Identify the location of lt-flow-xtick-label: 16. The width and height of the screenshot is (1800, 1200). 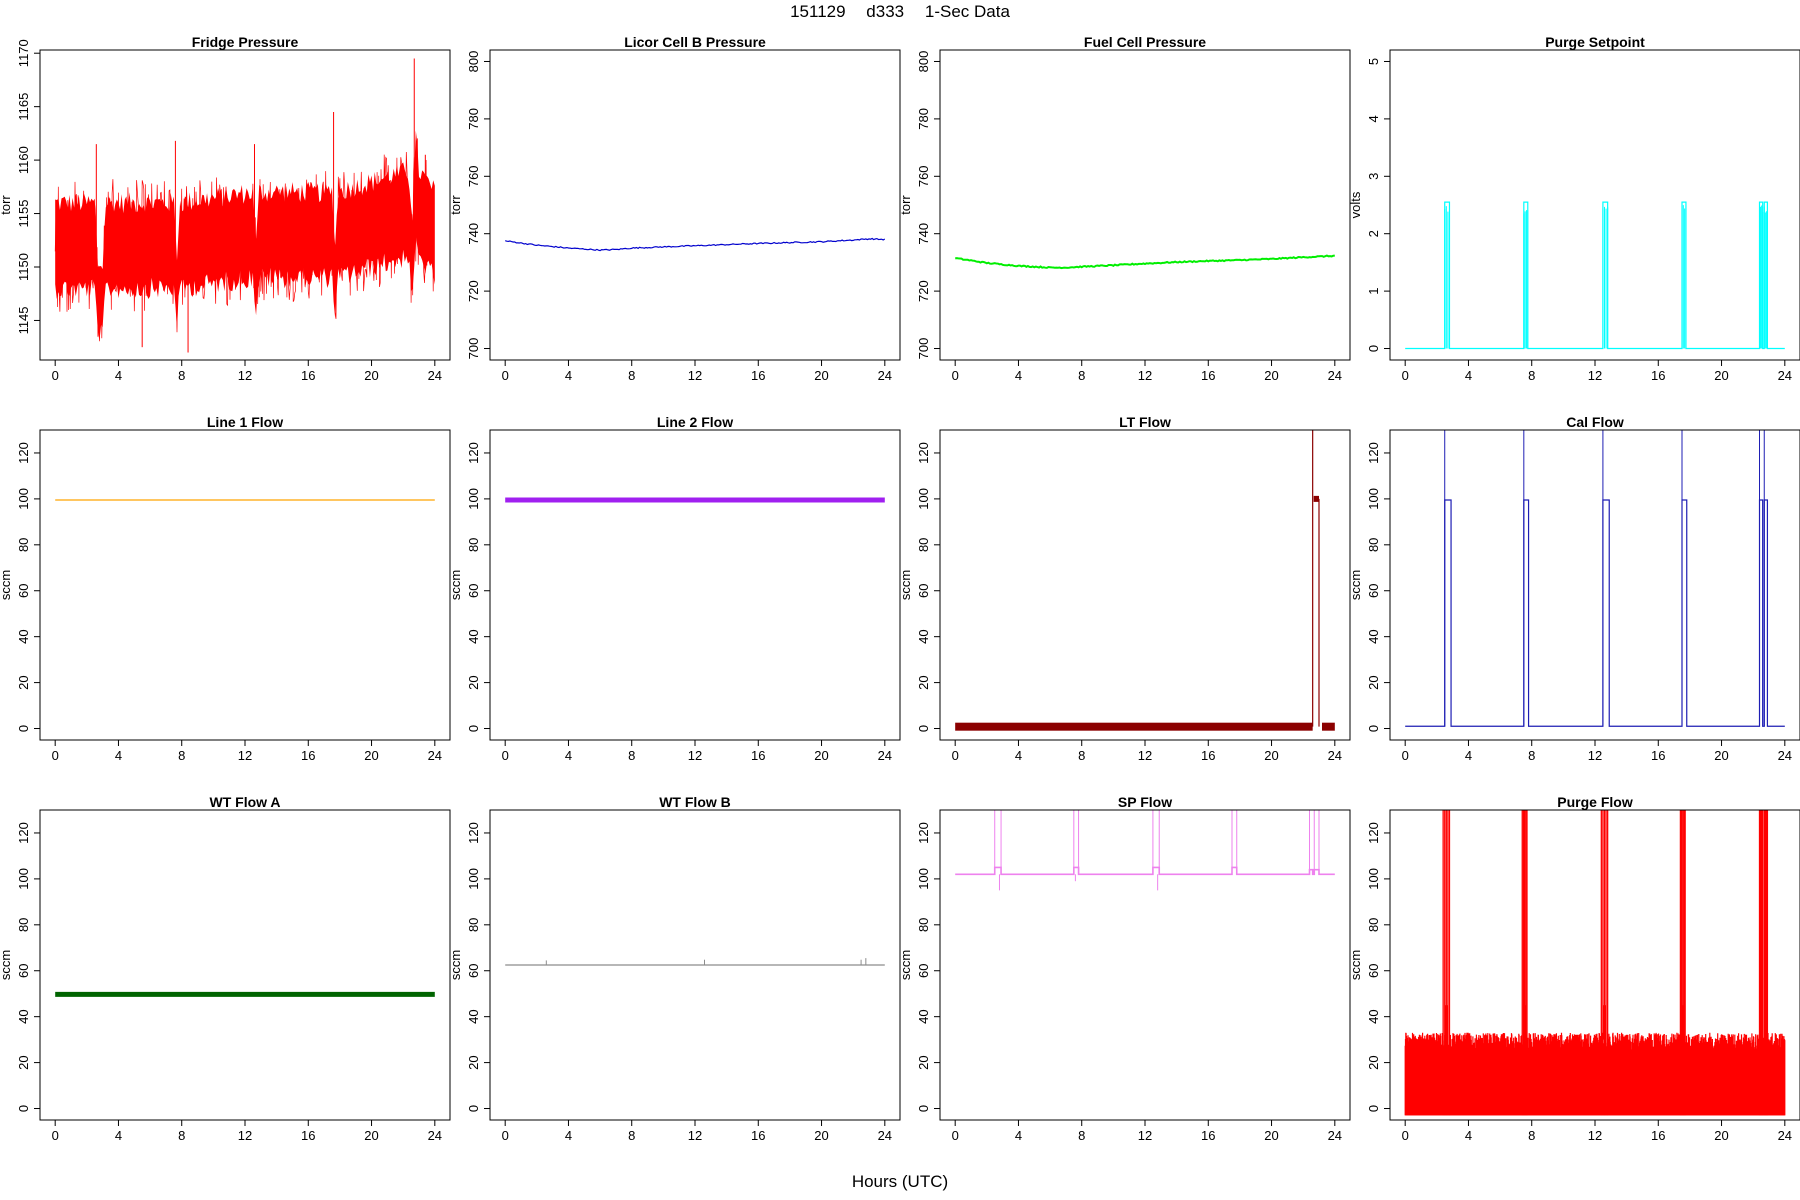
(1208, 755).